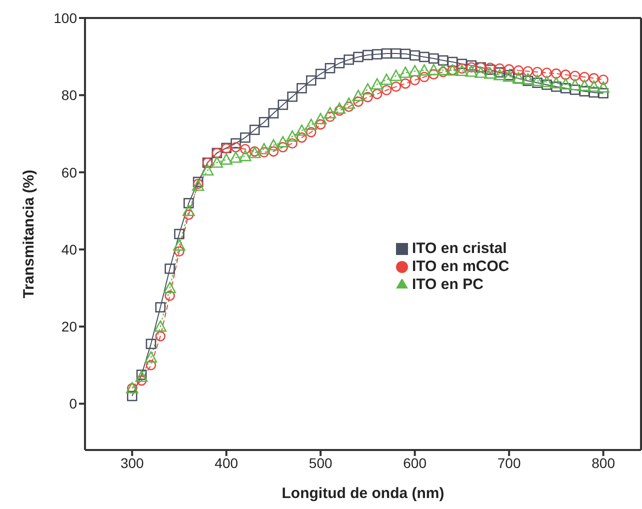 The height and width of the screenshot is (509, 642). What do you see at coordinates (66, 18) in the screenshot?
I see `y-tick-label: 100` at bounding box center [66, 18].